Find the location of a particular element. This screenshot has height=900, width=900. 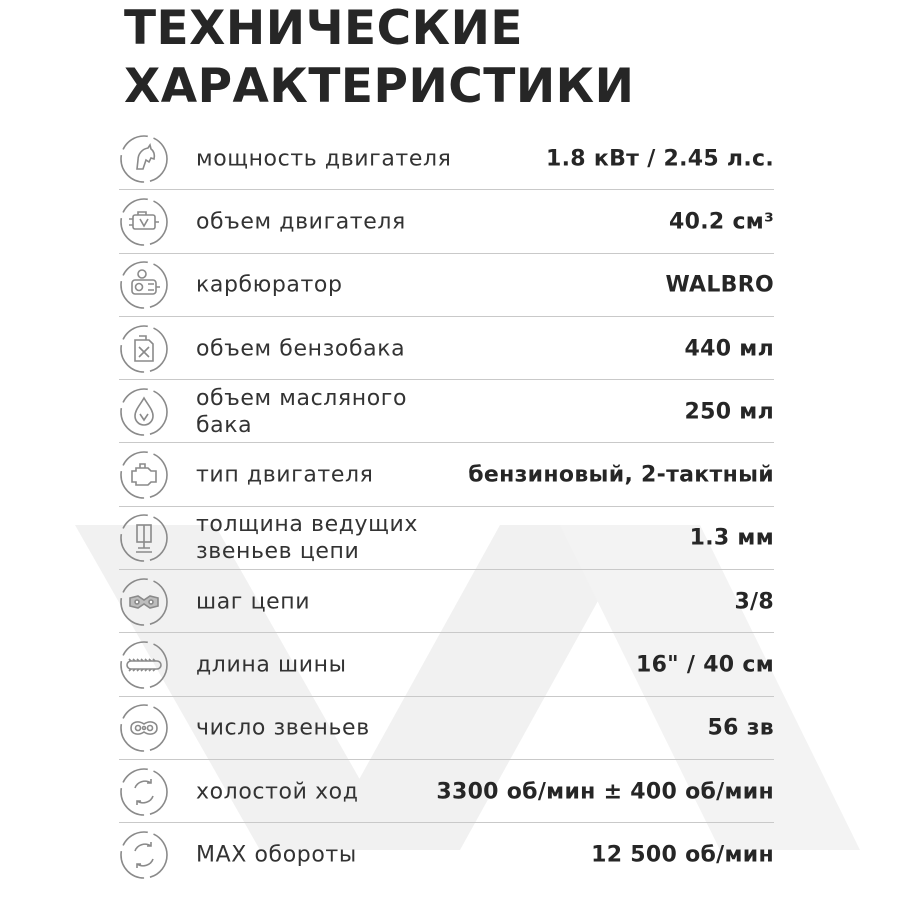

spec-value: 12 500 об/мин is located at coordinates (682, 855).